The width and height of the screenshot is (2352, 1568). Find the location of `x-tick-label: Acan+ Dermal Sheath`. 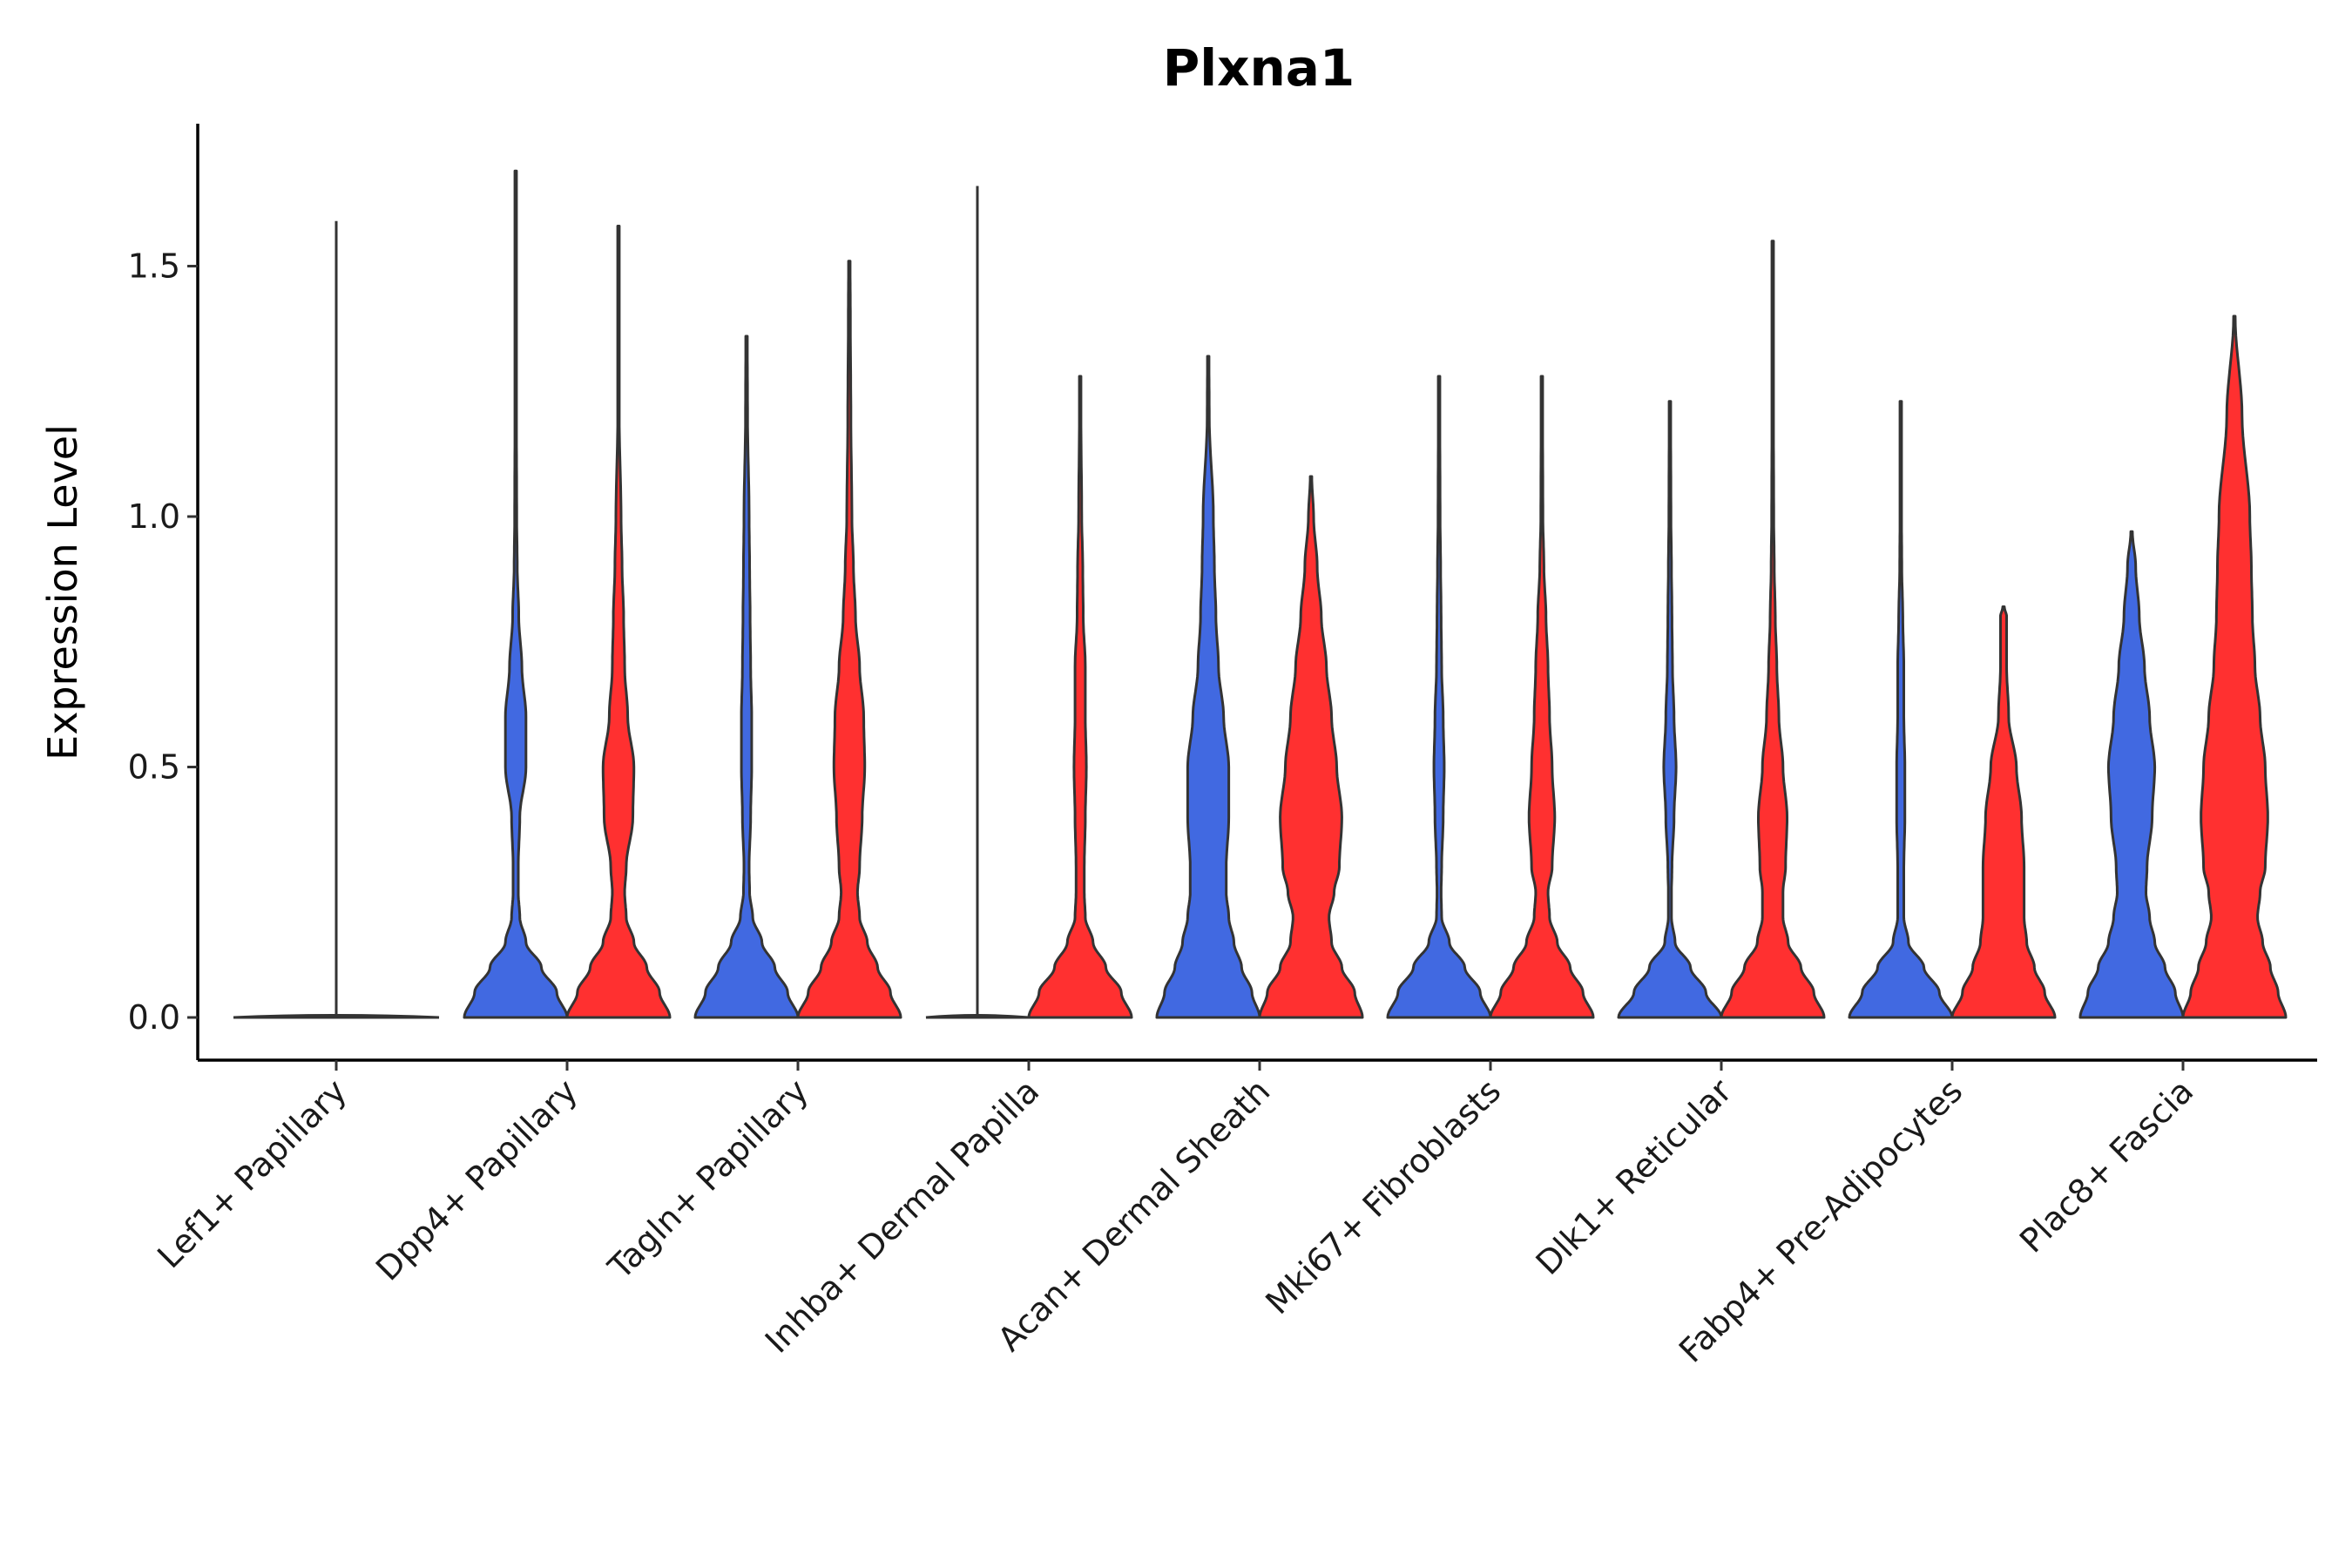

x-tick-label: Acan+ Dermal Sheath is located at coordinates (1133, 1214).